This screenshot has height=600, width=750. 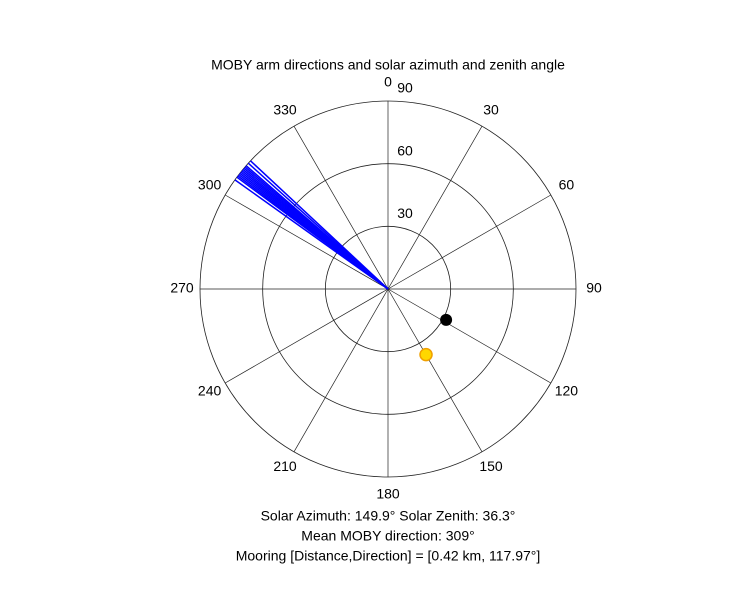 I want to click on theta-tick-label: 30, so click(x=491, y=109).